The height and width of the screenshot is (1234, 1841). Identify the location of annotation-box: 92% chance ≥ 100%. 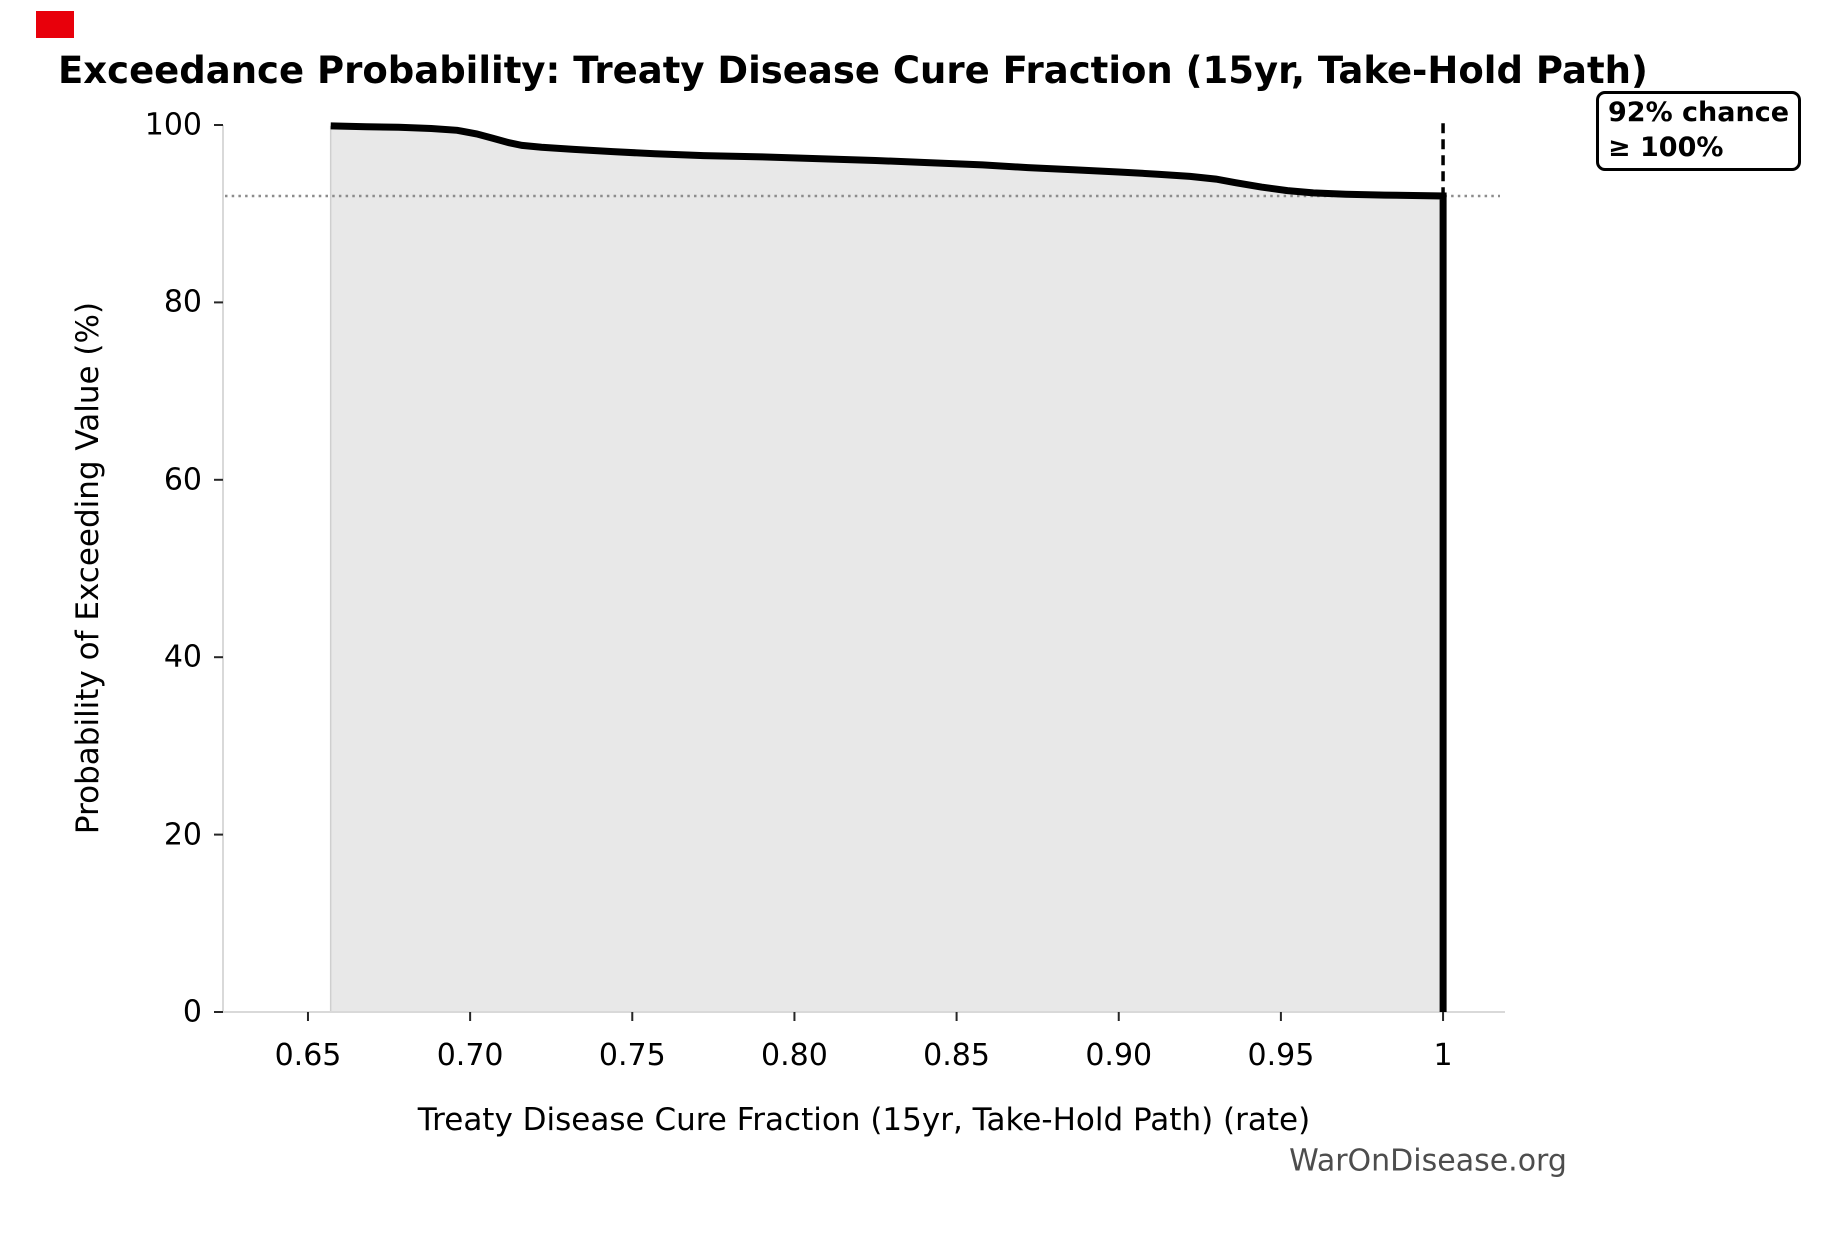
(1699, 131).